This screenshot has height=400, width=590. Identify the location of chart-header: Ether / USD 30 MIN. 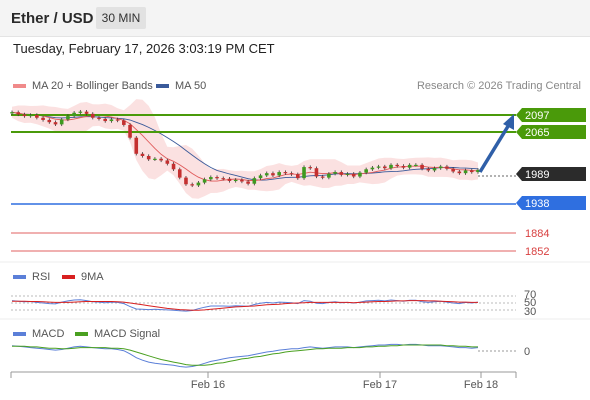
(295, 18).